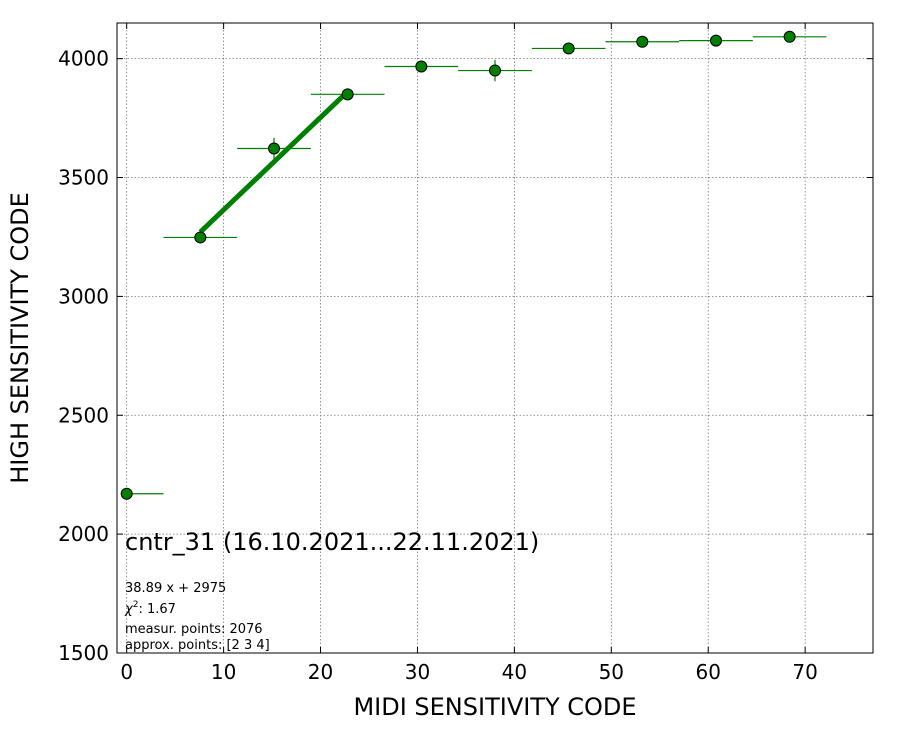 Image resolution: width=900 pixels, height=750 pixels. What do you see at coordinates (611, 672) in the screenshot?
I see `x-tick-label: 50` at bounding box center [611, 672].